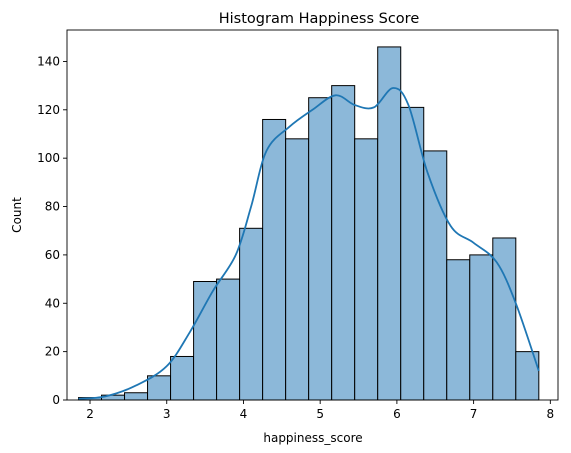 Image resolution: width=571 pixels, height=453 pixels. What do you see at coordinates (52, 352) in the screenshot?
I see `y-tick-label: 20` at bounding box center [52, 352].